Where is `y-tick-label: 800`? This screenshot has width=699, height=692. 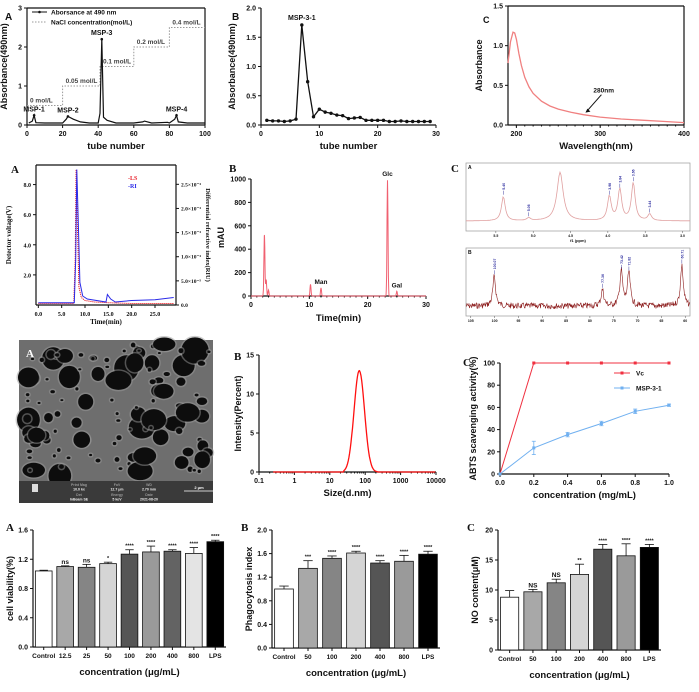
y-tick-label: 800 is located at coordinates (240, 203).